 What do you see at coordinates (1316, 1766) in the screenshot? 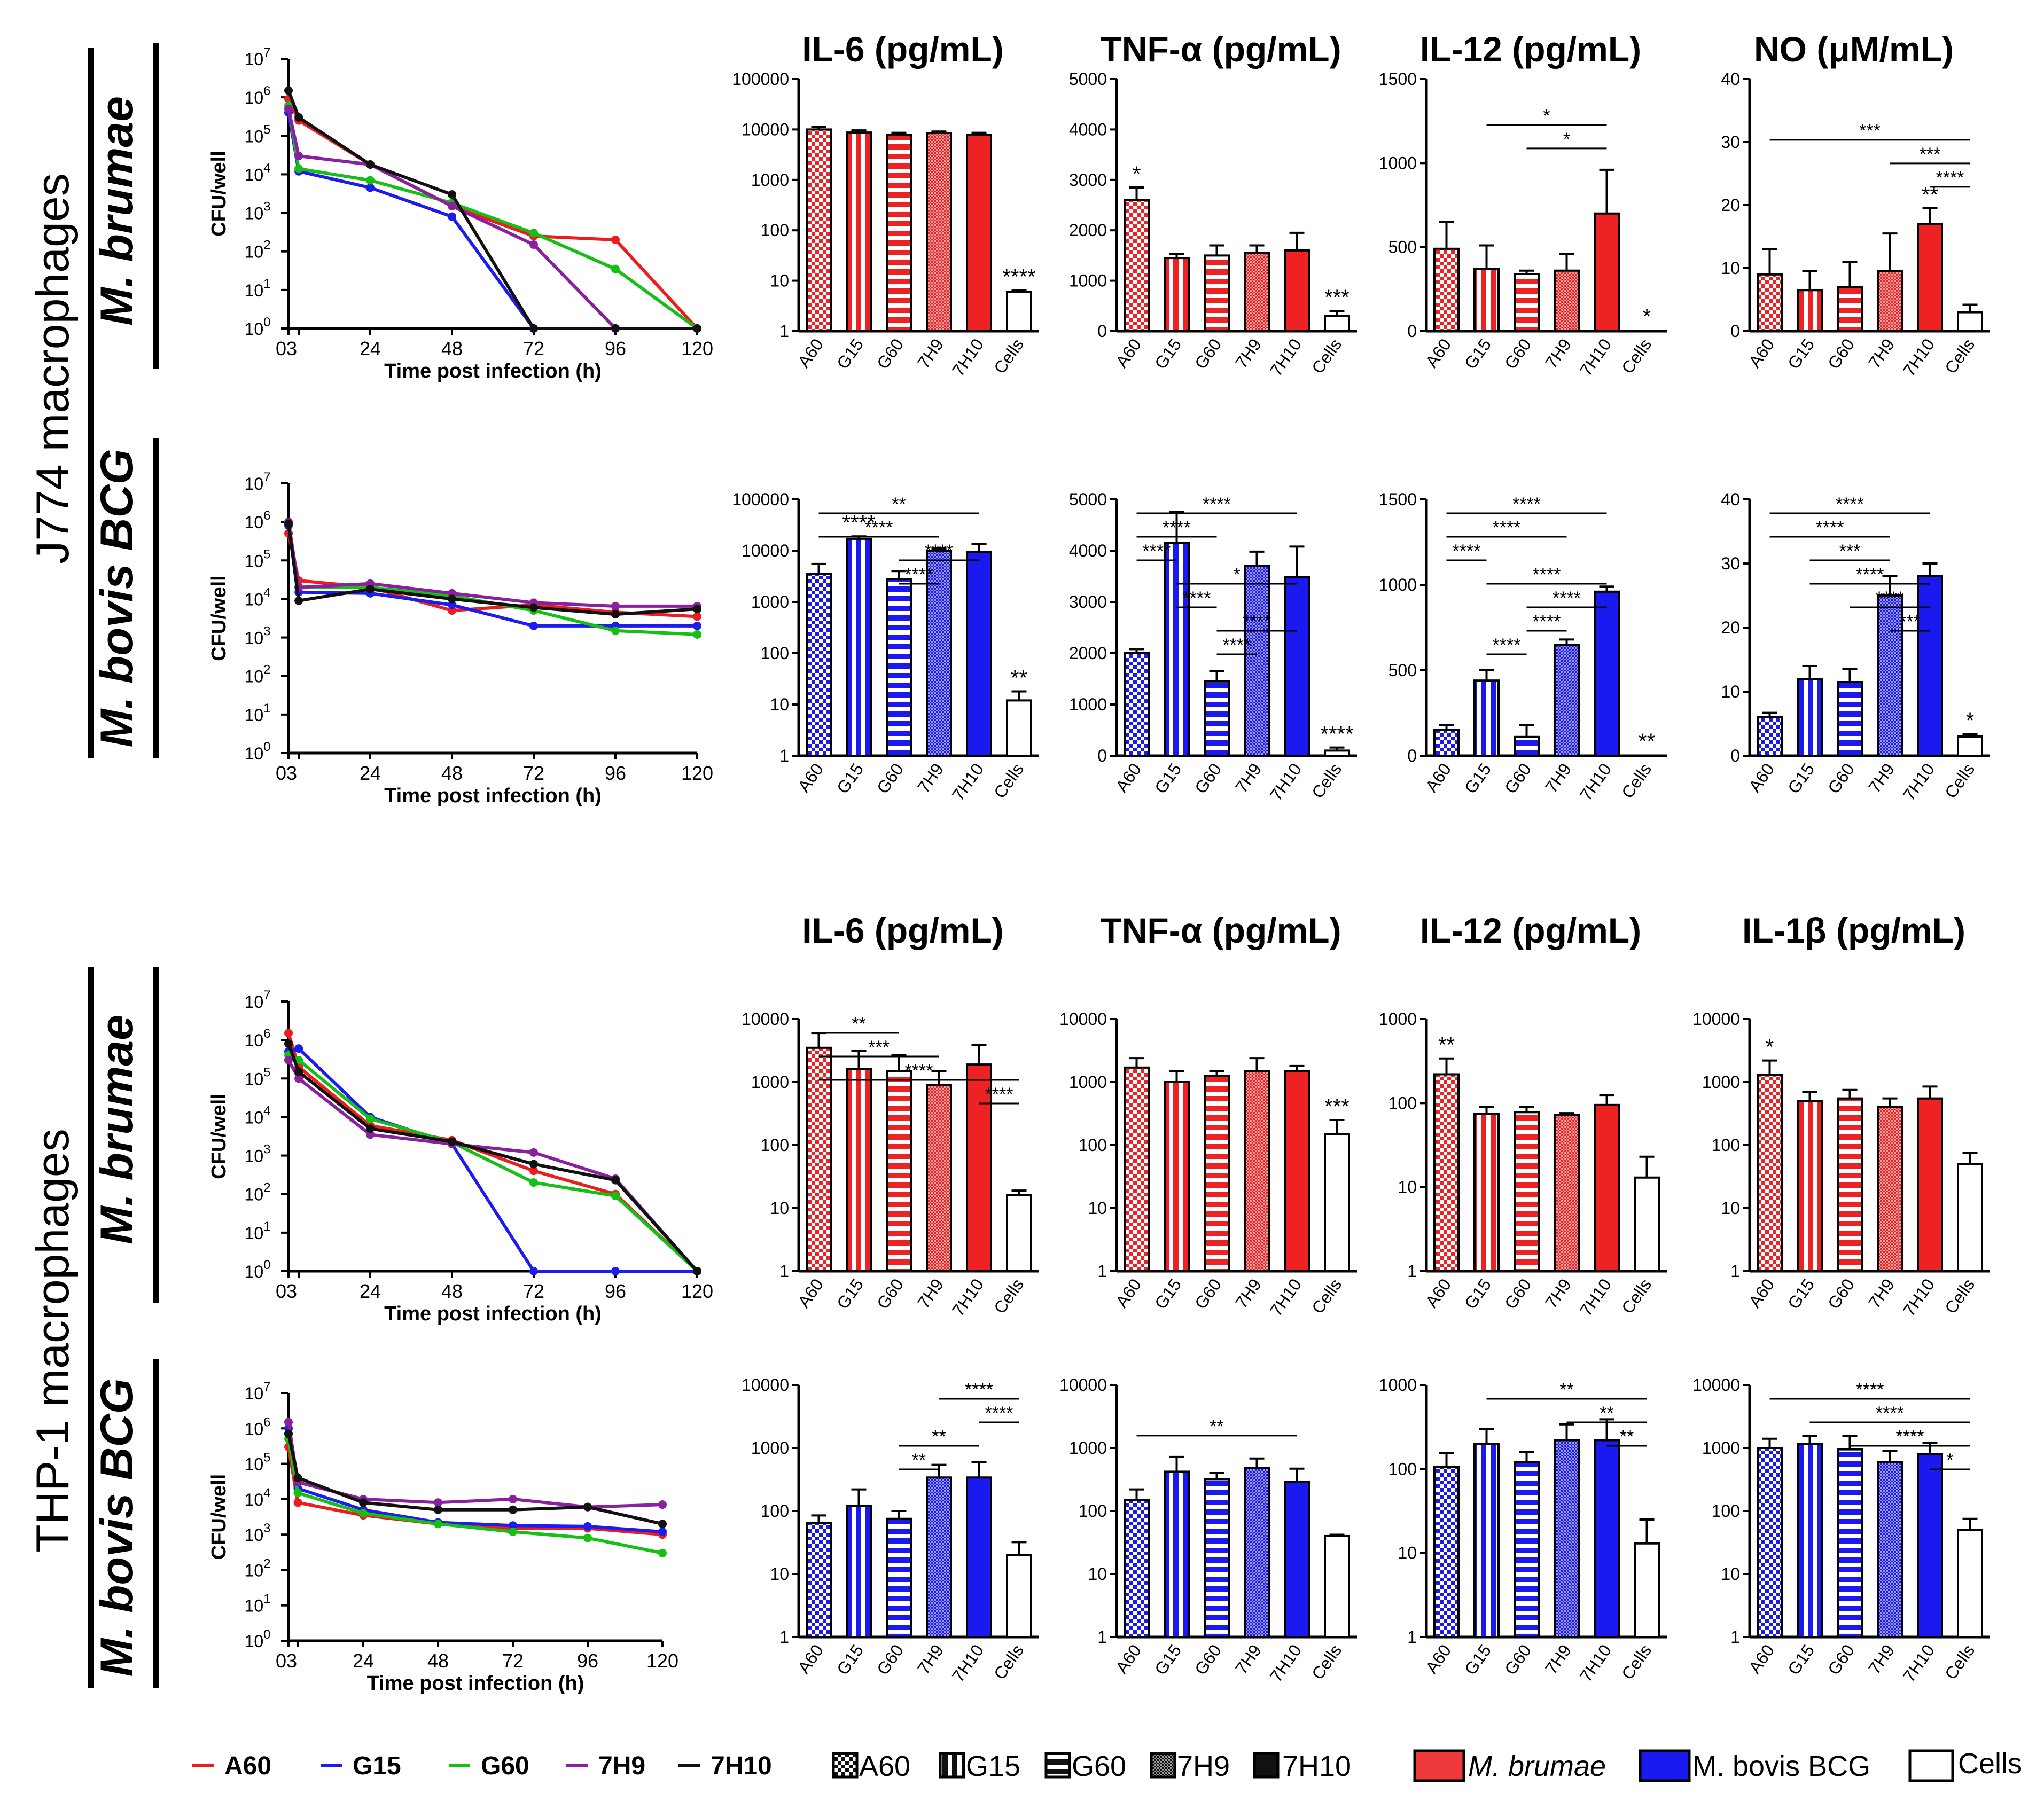
I see `legend-pattern-7h10-label: 7H10` at bounding box center [1316, 1766].